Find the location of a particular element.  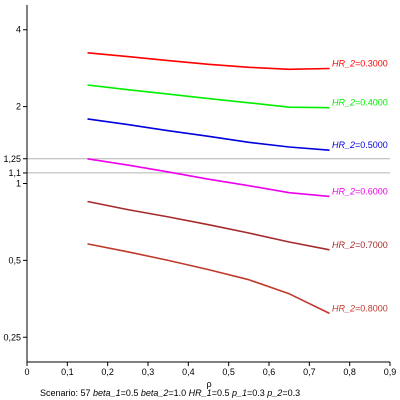

series-label-1: HR_2=0.3000 is located at coordinates (360, 64).